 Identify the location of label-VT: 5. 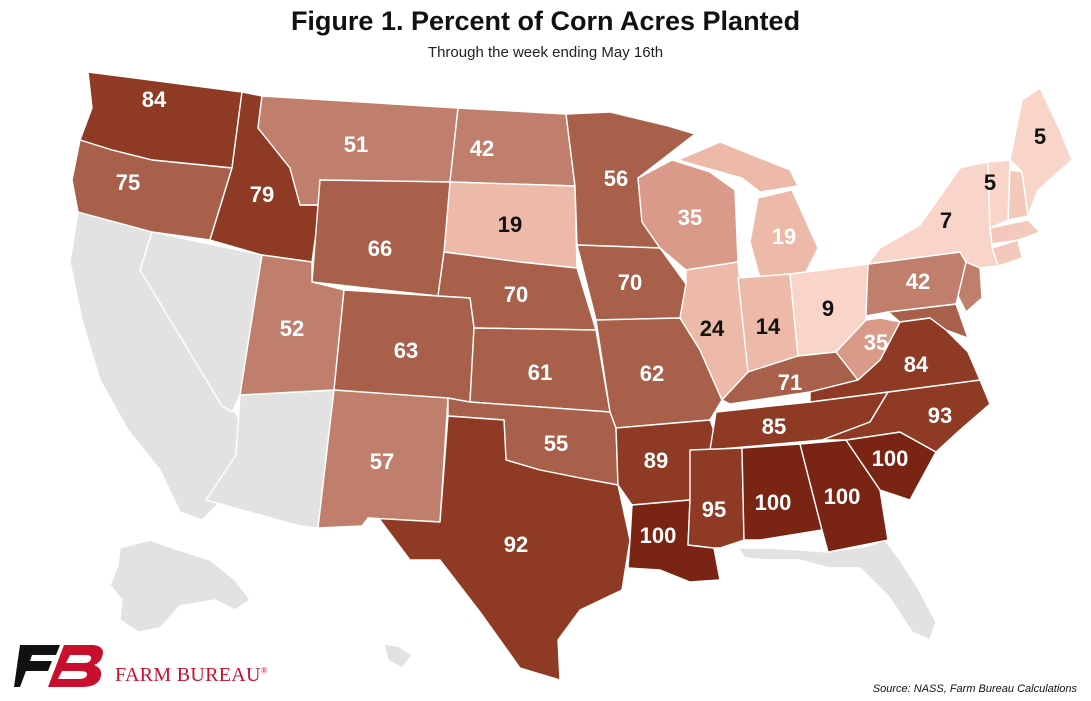
(990, 182).